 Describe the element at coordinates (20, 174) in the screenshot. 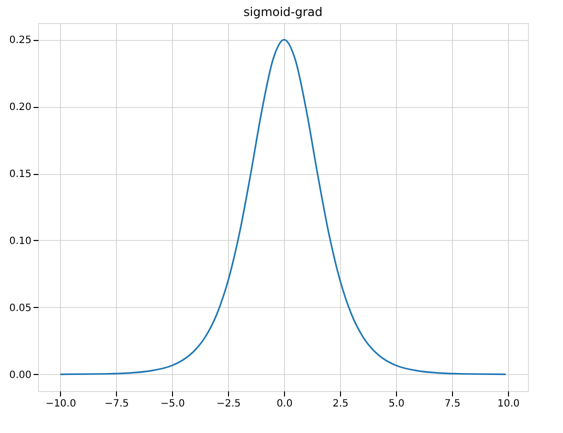

I see `y-tick-label: 0.15` at that location.